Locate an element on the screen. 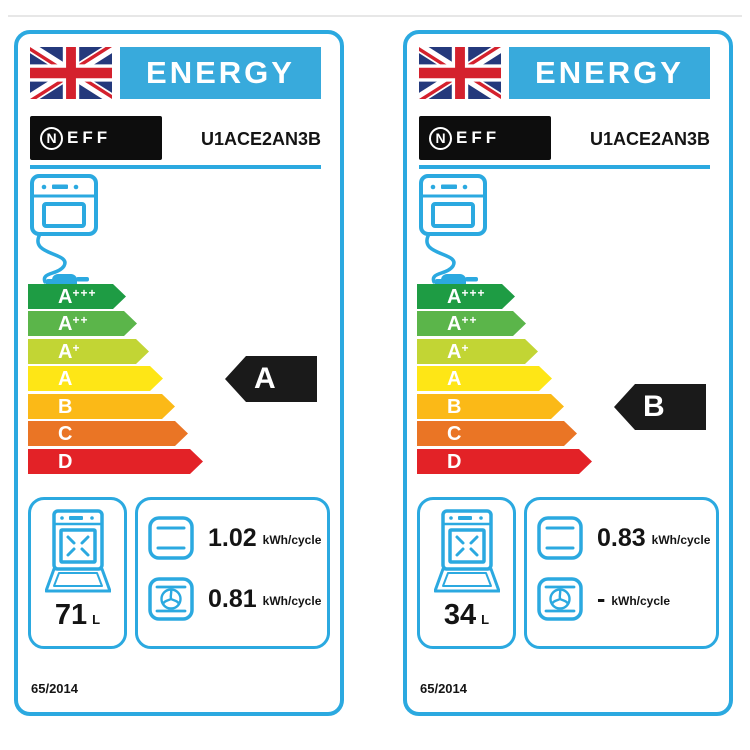 The image size is (750, 750). rating-arrow: A is located at coordinates (271, 379).